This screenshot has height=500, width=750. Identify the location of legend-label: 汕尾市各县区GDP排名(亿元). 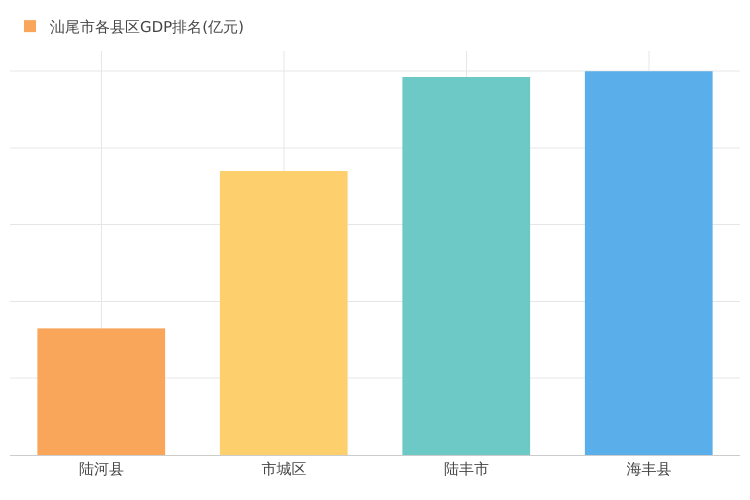
(147, 27).